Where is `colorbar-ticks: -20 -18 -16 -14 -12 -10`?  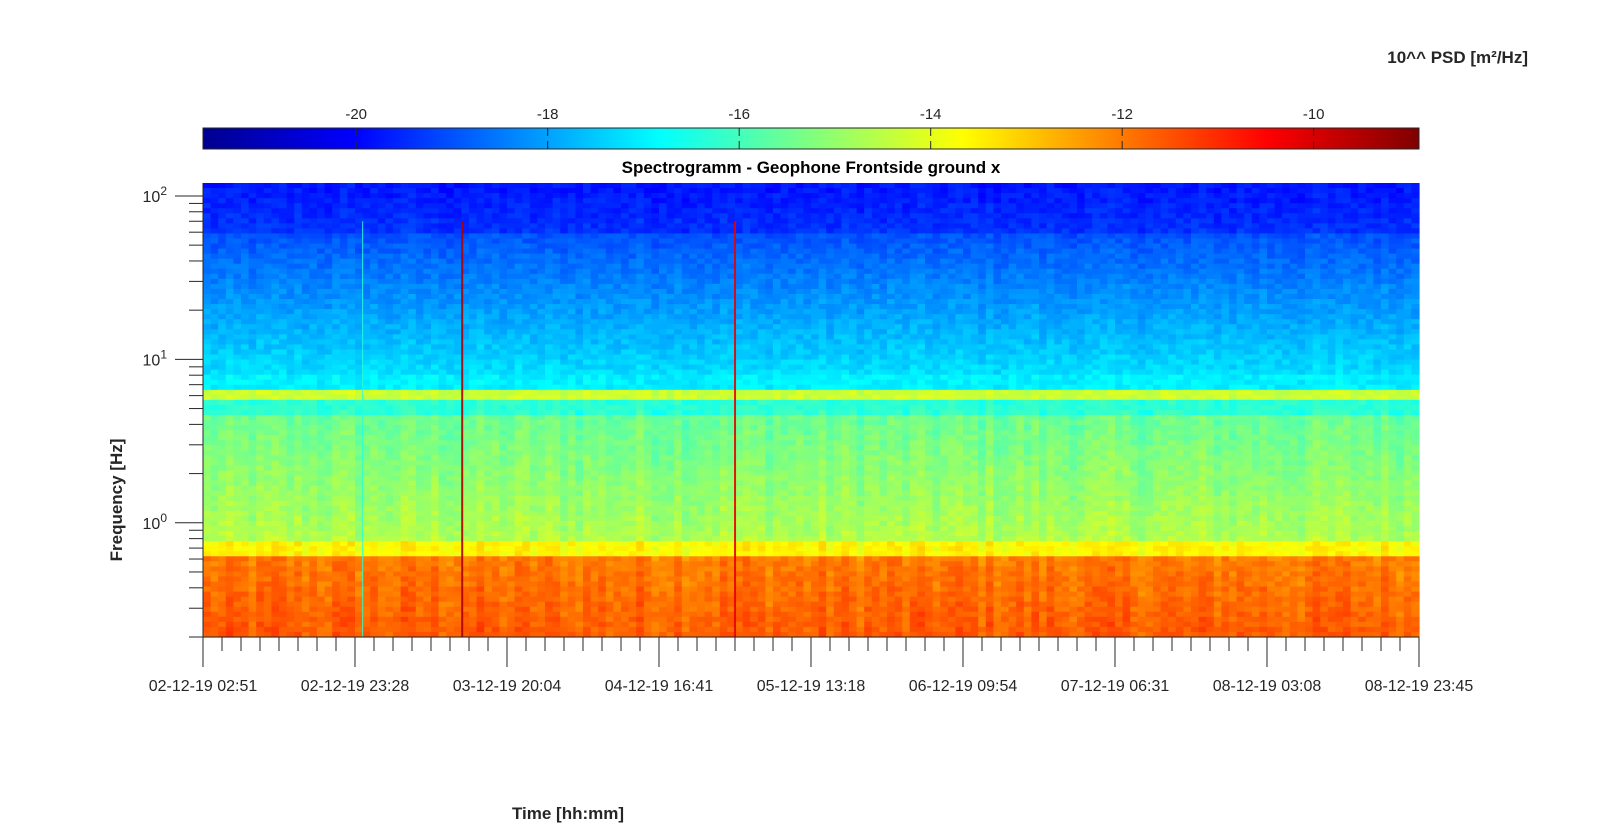 colorbar-ticks: -20 -18 -16 -14 -12 -10 is located at coordinates (835, 127).